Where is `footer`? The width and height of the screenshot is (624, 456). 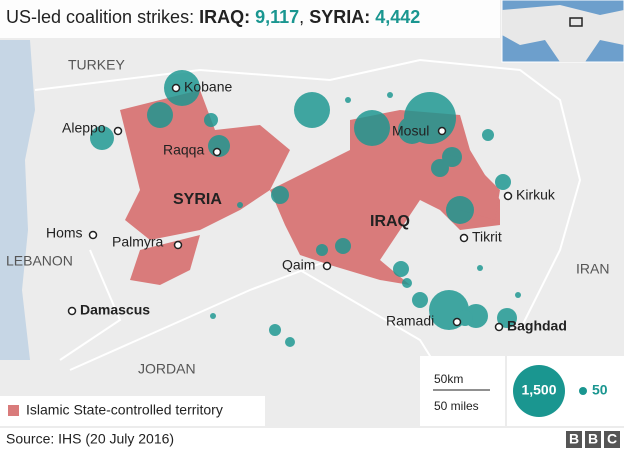 footer is located at coordinates (312, 439).